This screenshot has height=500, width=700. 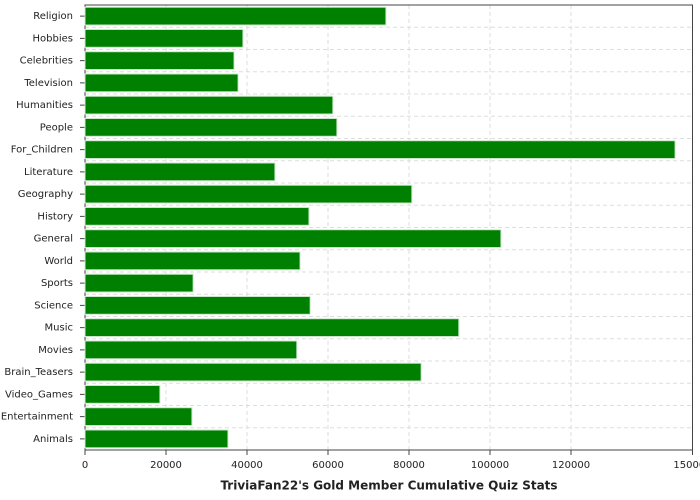 I want to click on y-tick-label: Brain_Teasers, so click(x=38, y=372).